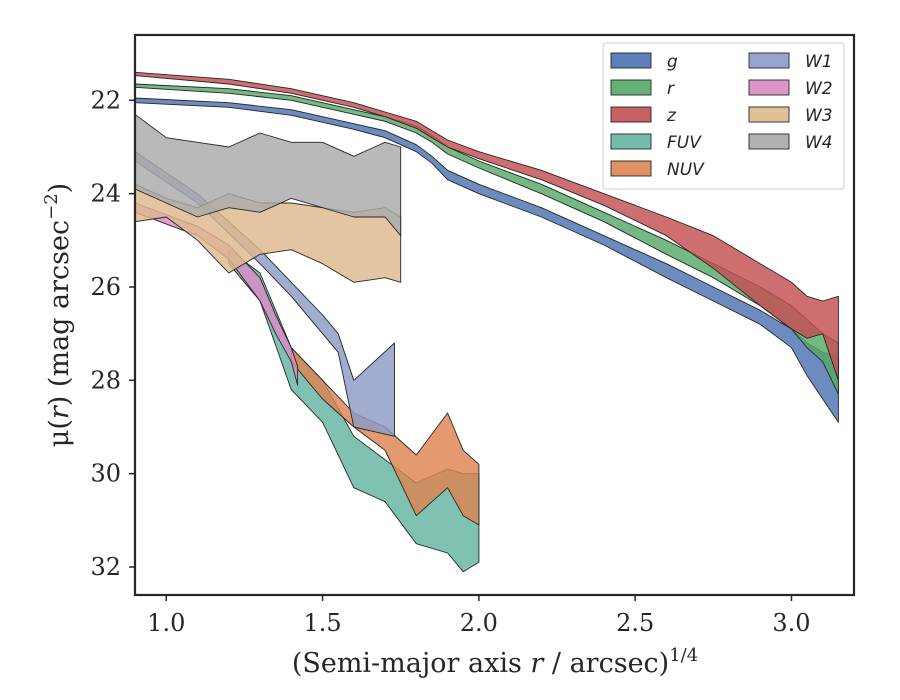  Describe the element at coordinates (631, 141) in the screenshot. I see `legend-swatch-fuv` at that location.